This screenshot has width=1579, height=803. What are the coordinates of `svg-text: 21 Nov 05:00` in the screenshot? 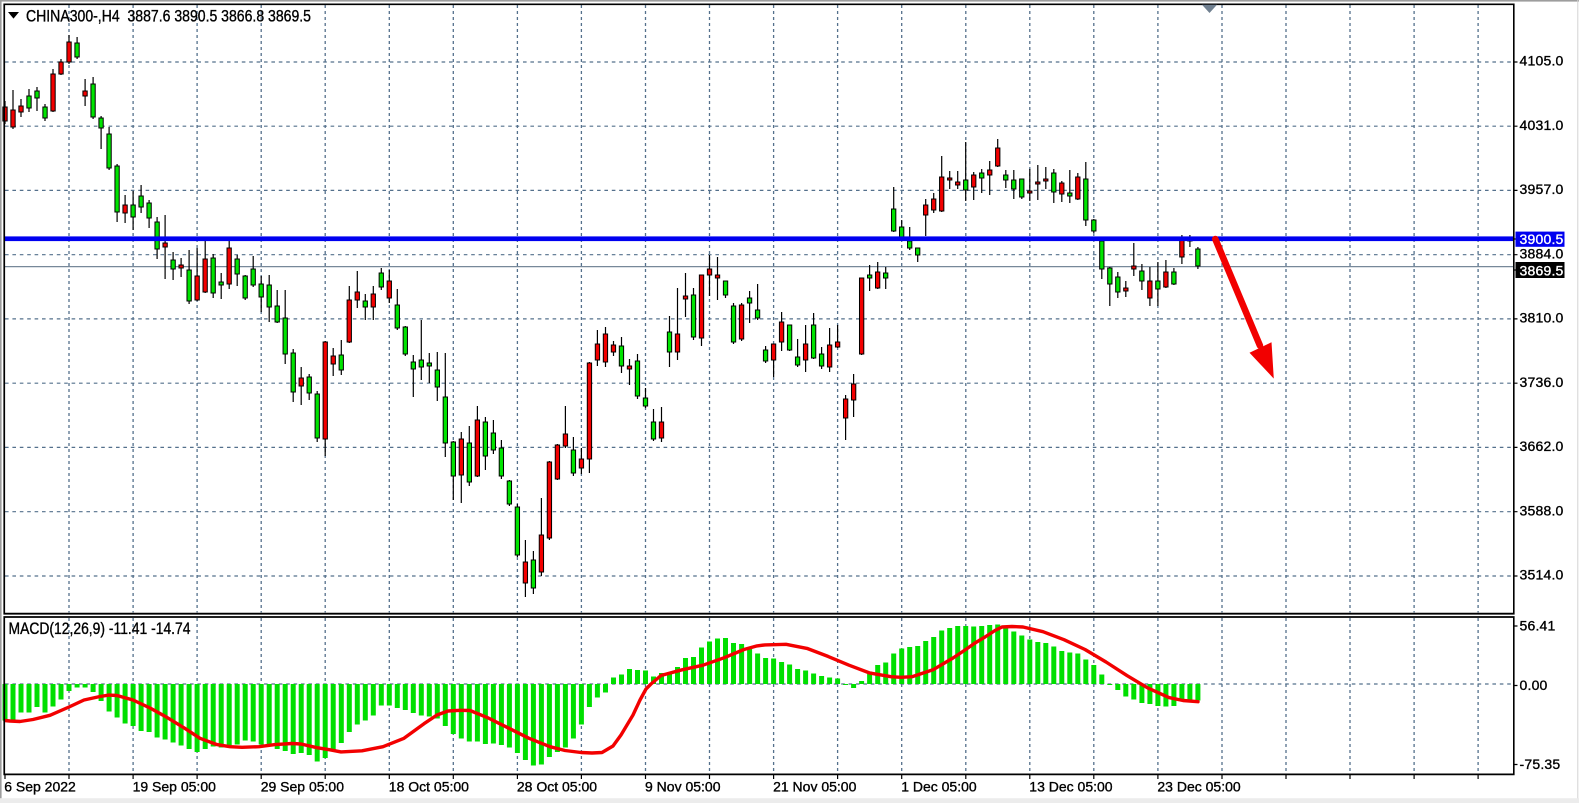 It's located at (814, 787).